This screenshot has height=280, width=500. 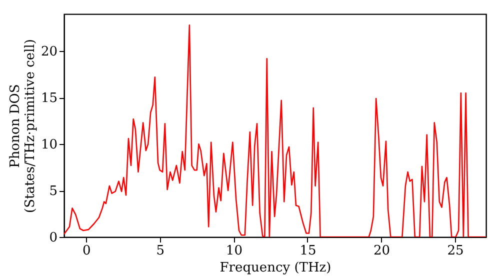 I want to click on x-tick-label: 5, so click(x=160, y=251).